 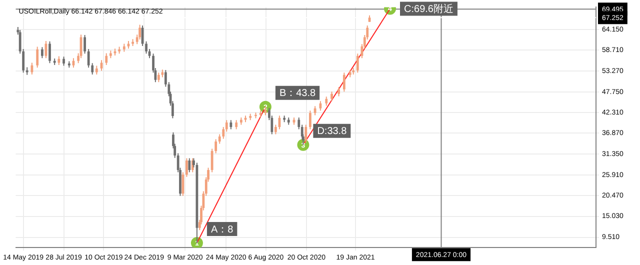 What do you see at coordinates (297, 94) in the screenshot?
I see `annotation: B：43.8` at bounding box center [297, 94].